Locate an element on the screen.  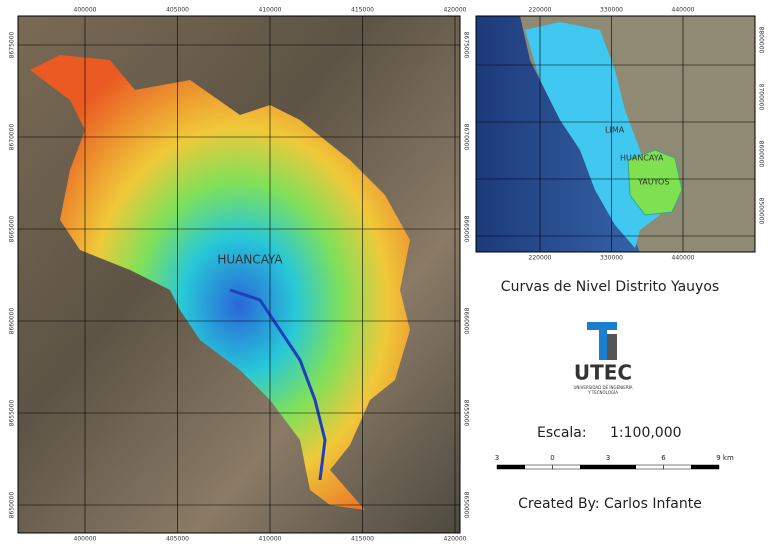
lima-region is located at coordinates (592, 135).